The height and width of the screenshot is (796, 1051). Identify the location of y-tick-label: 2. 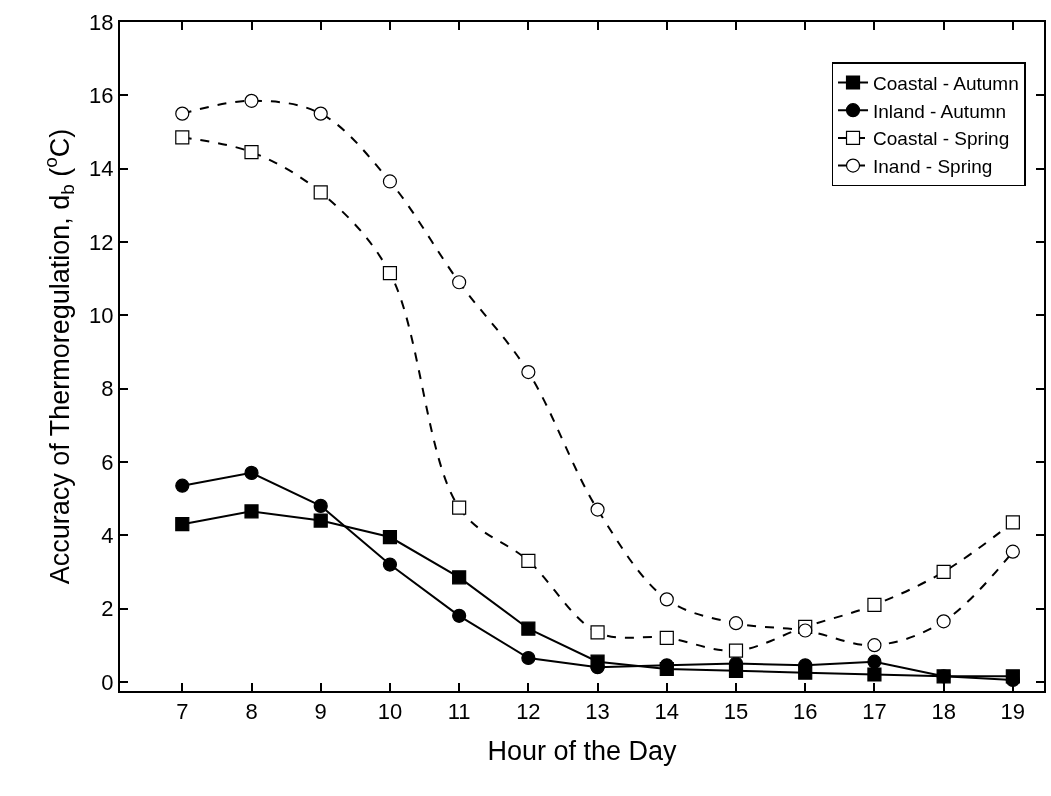
(107, 609).